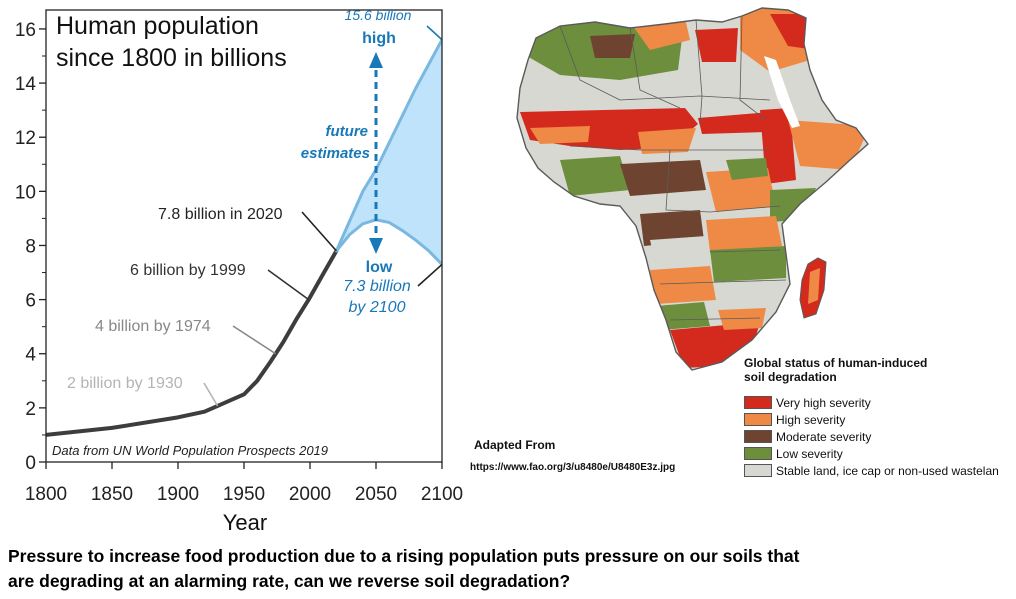  I want to click on legend-item-low: Low severity, so click(880, 453).